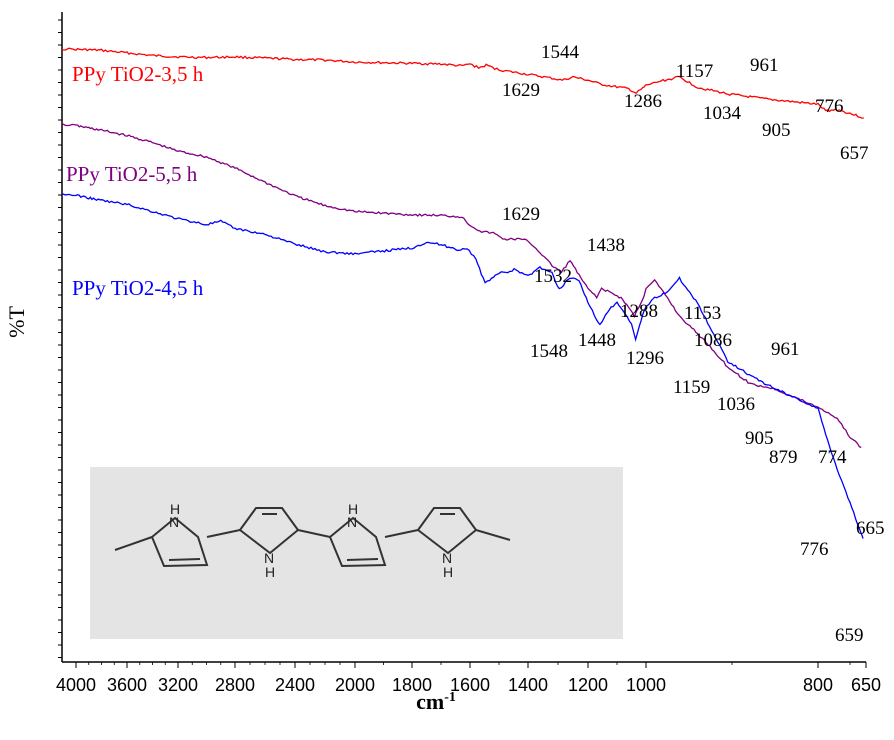 This screenshot has height=740, width=894. What do you see at coordinates (736, 404) in the screenshot?
I see `peak-label: 1036` at bounding box center [736, 404].